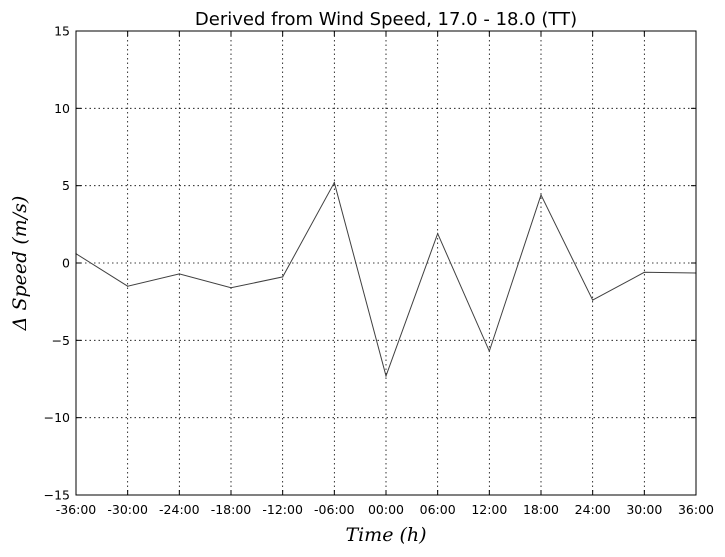  What do you see at coordinates (76, 509) in the screenshot?
I see `x-tick-label: -36:00` at bounding box center [76, 509].